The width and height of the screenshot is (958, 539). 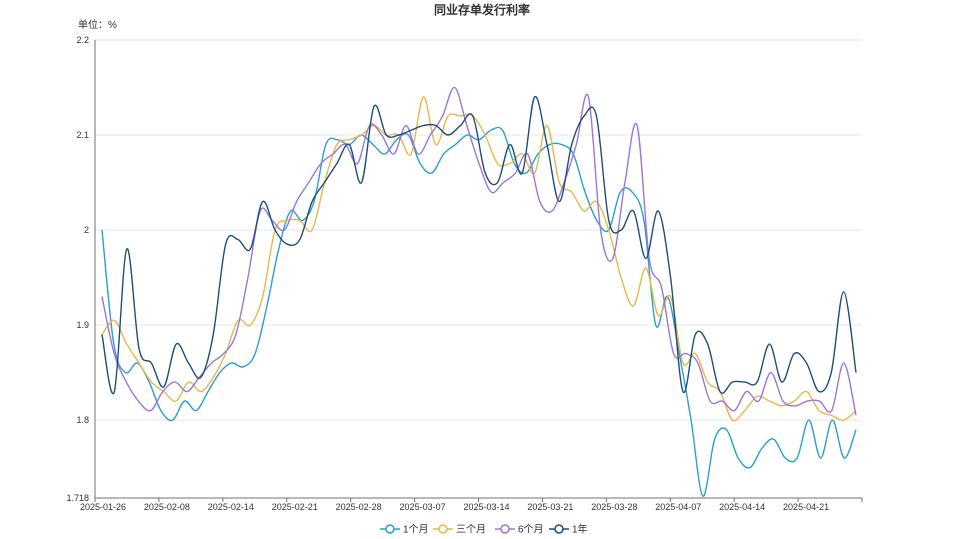 What do you see at coordinates (423, 507) in the screenshot?
I see `x-tick-label: 2025-03-07` at bounding box center [423, 507].